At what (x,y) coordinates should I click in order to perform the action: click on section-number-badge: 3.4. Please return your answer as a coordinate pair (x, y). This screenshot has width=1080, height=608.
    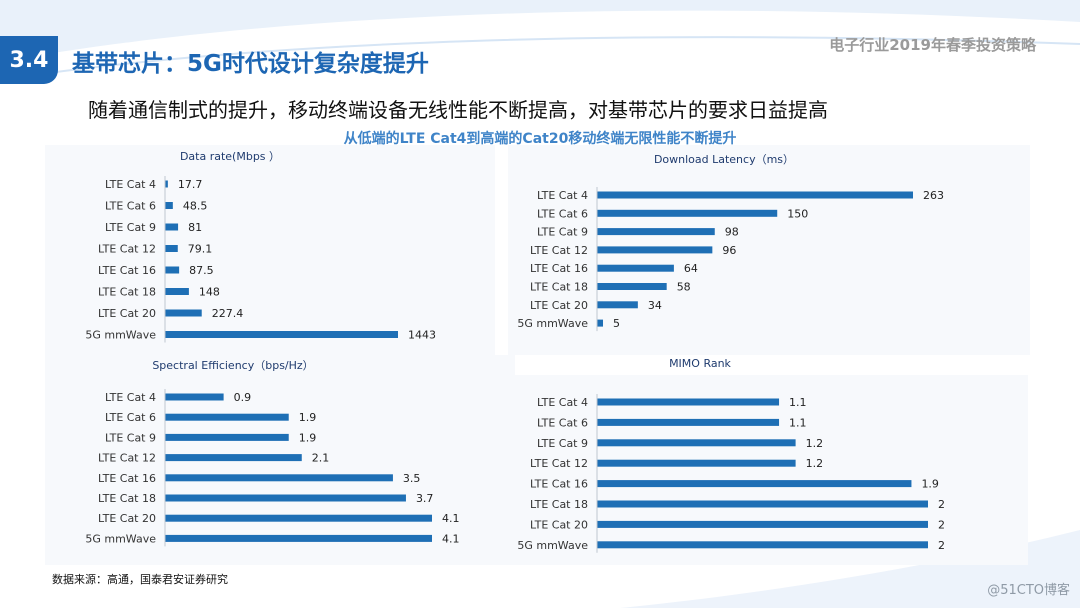
    Looking at the image, I should click on (29, 60).